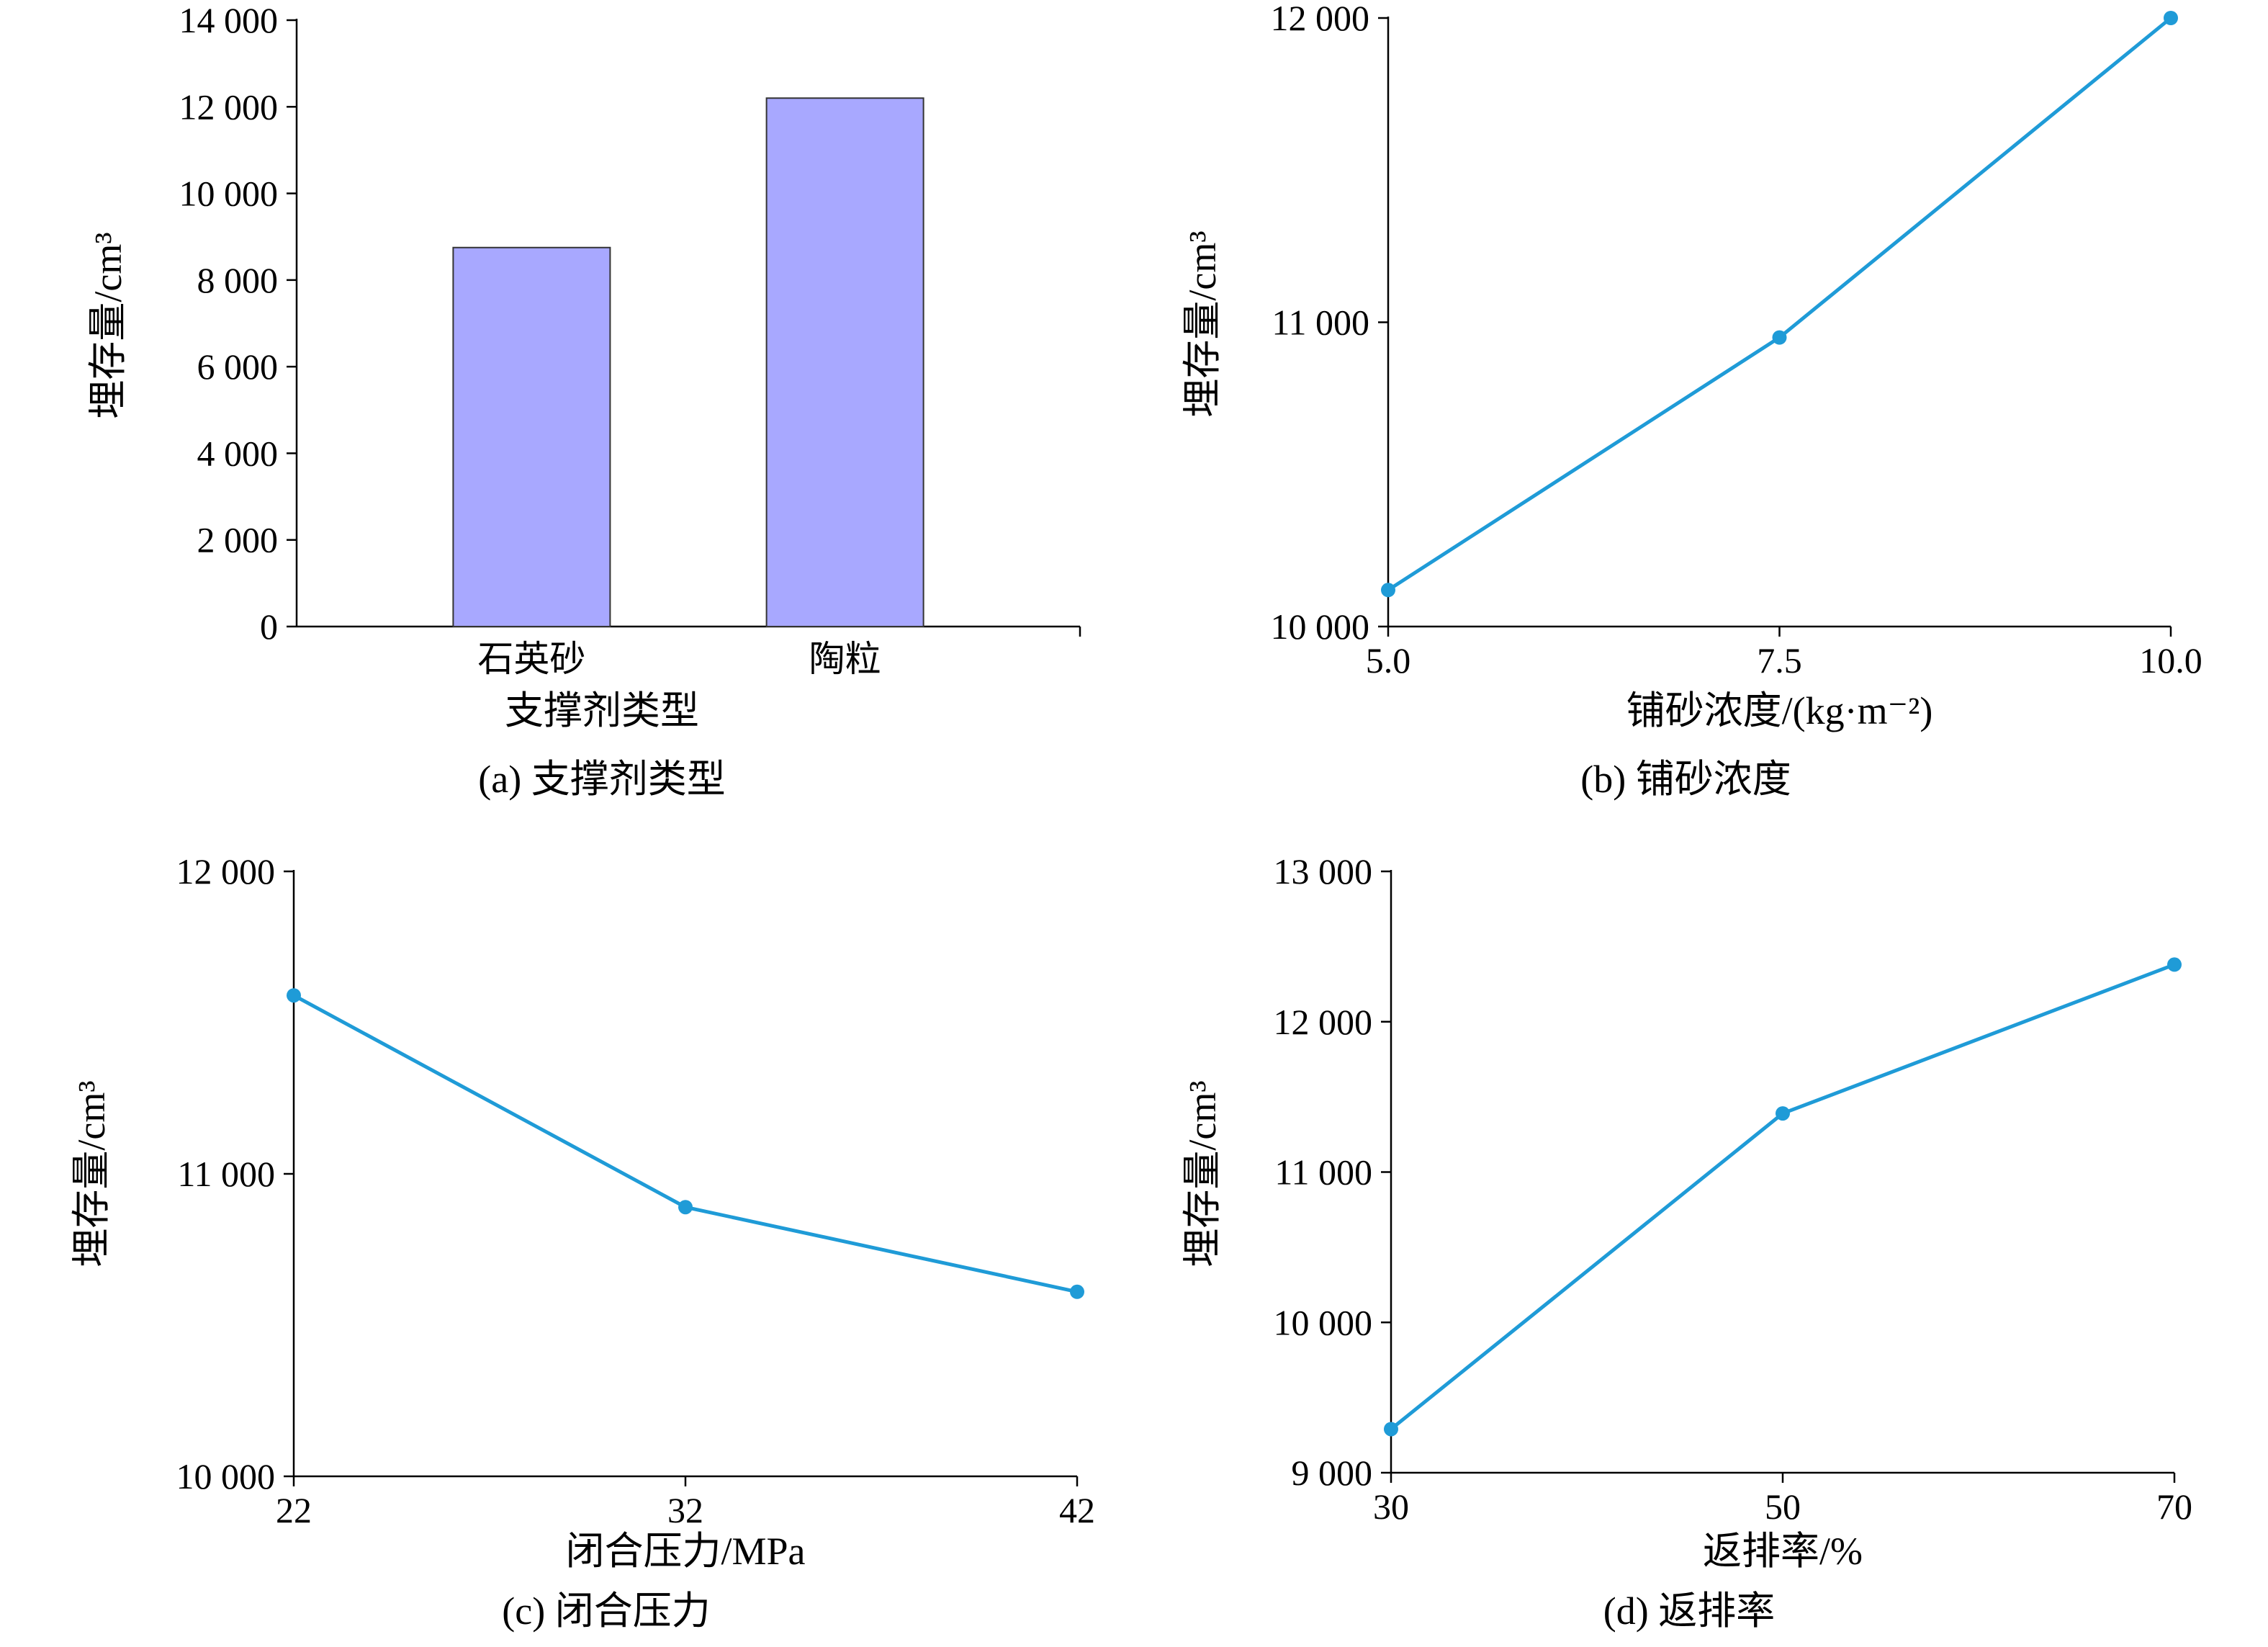 This screenshot has height=1647, width=2268. I want to click on y-tick-label: 6 000, so click(238, 366).